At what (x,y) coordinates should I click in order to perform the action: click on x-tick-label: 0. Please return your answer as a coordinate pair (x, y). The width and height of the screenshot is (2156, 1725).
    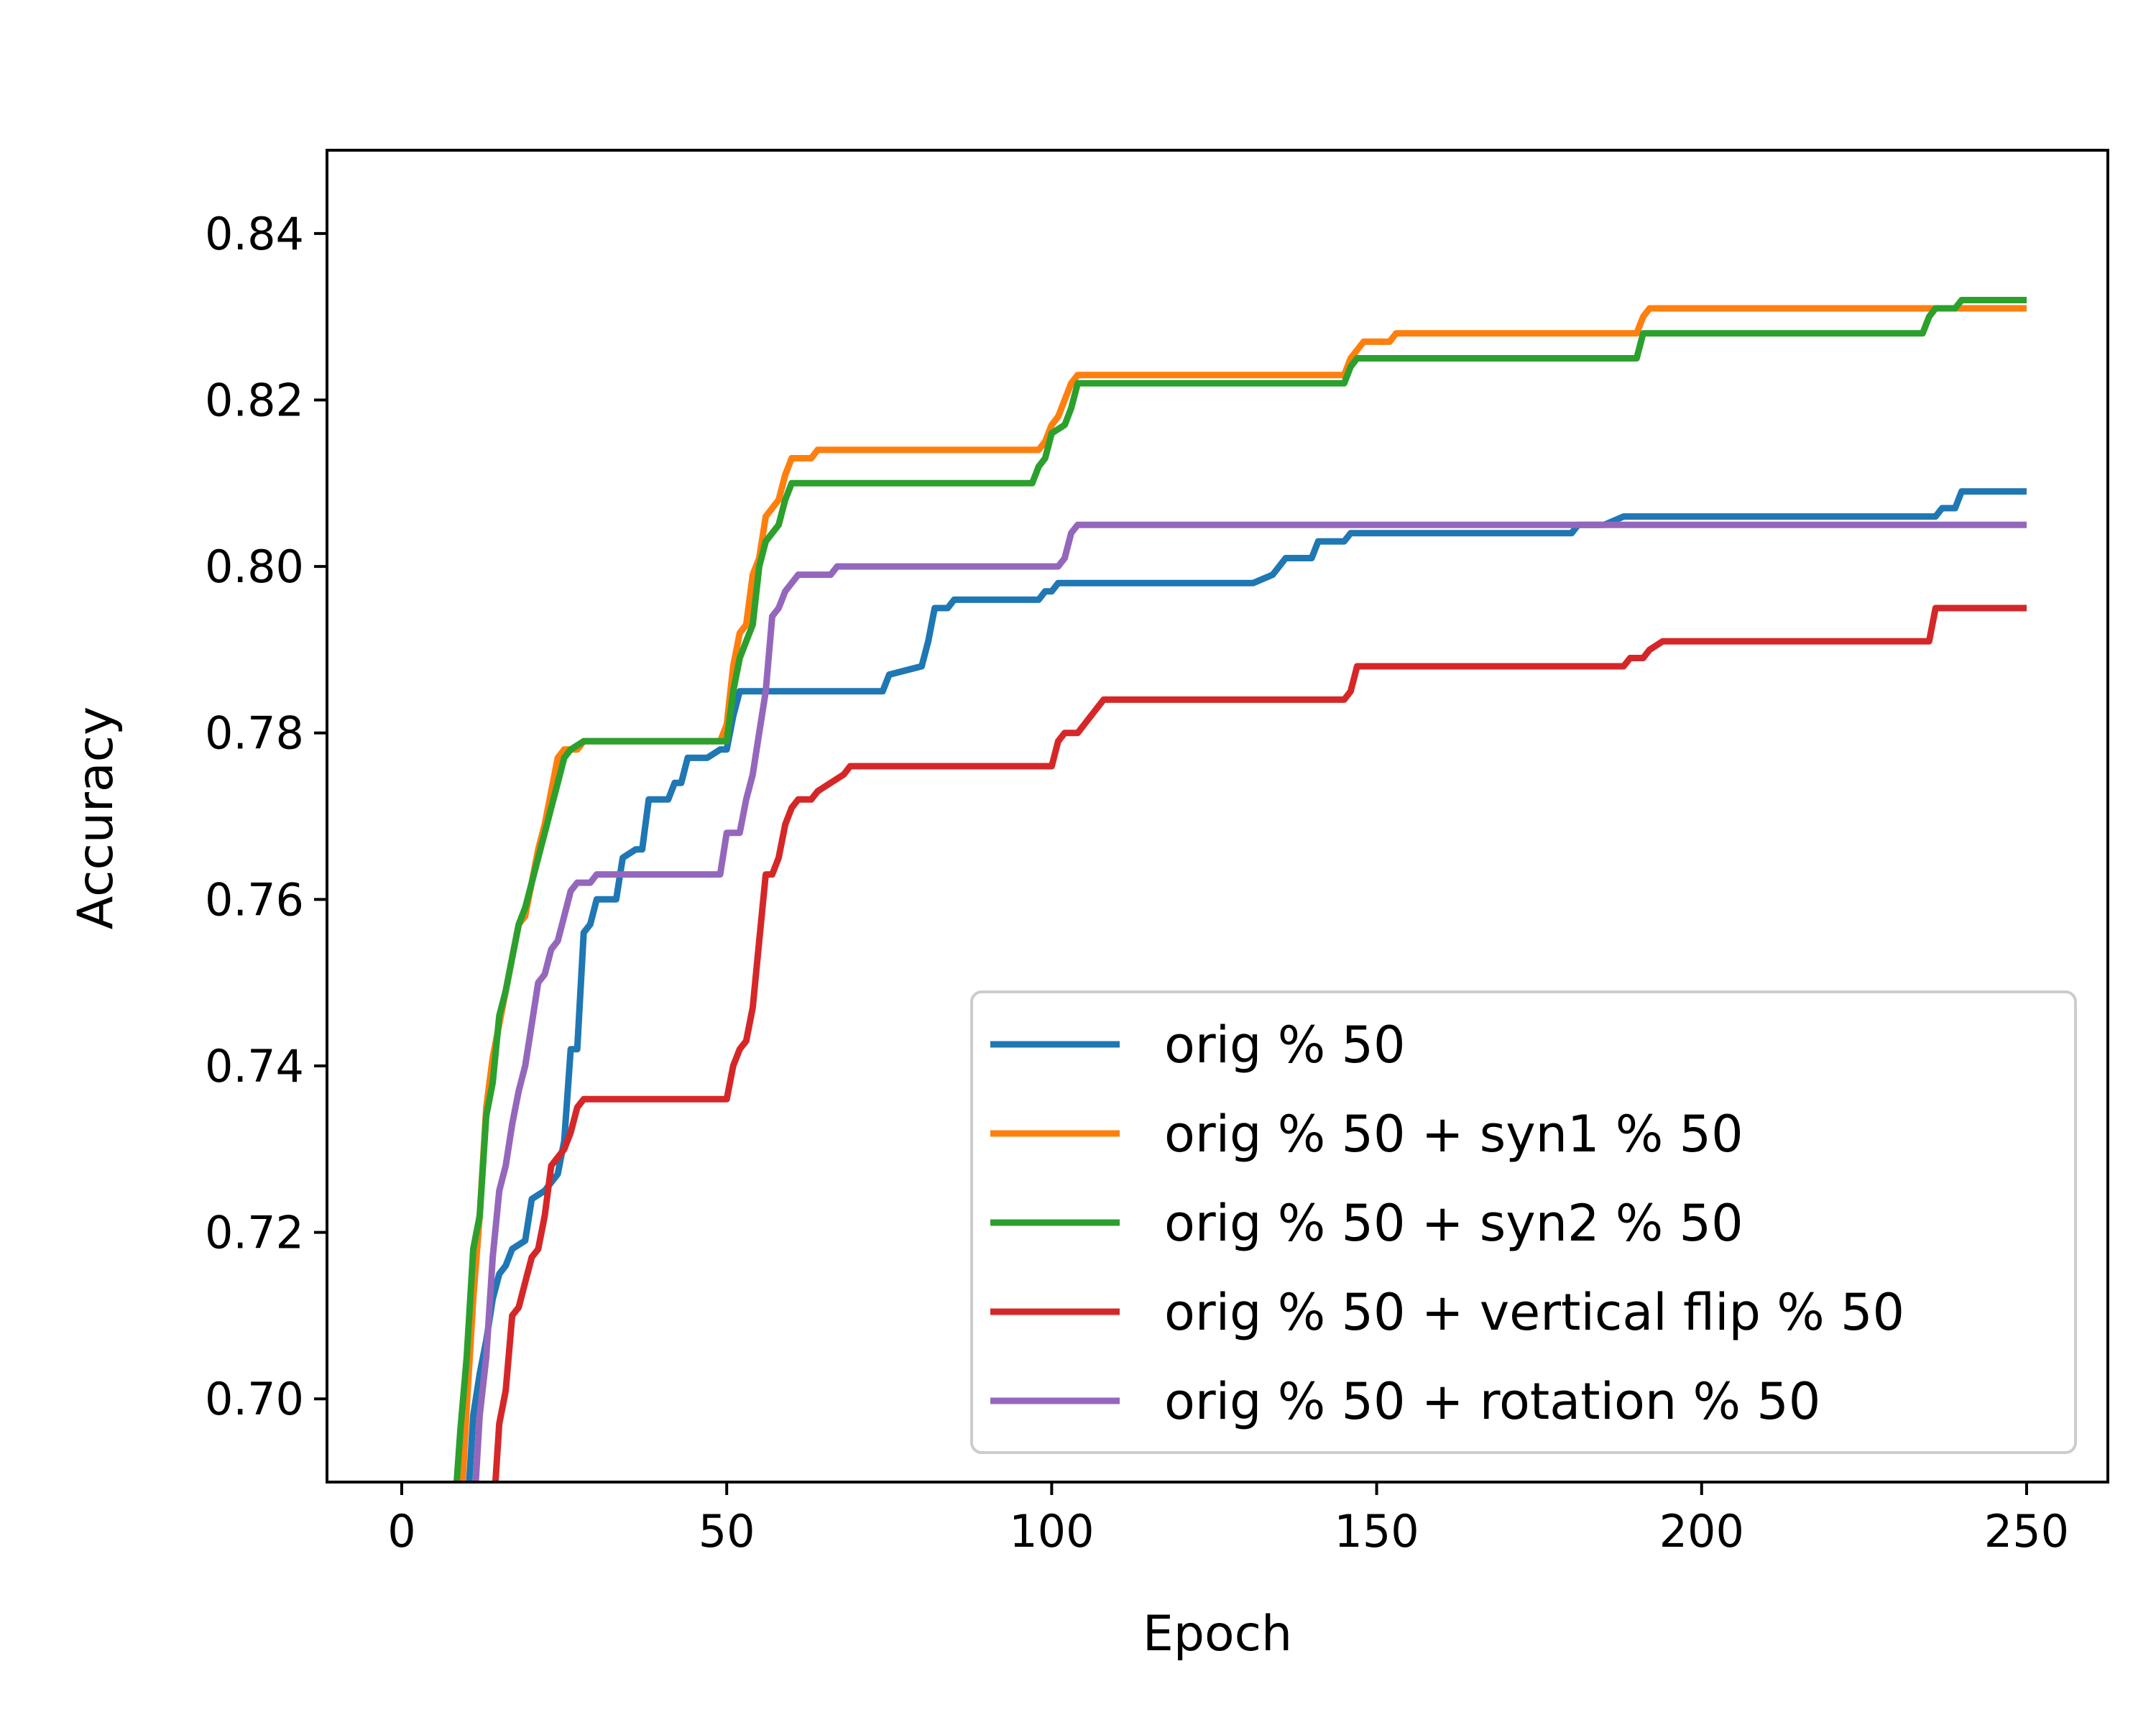
    Looking at the image, I should click on (401, 1531).